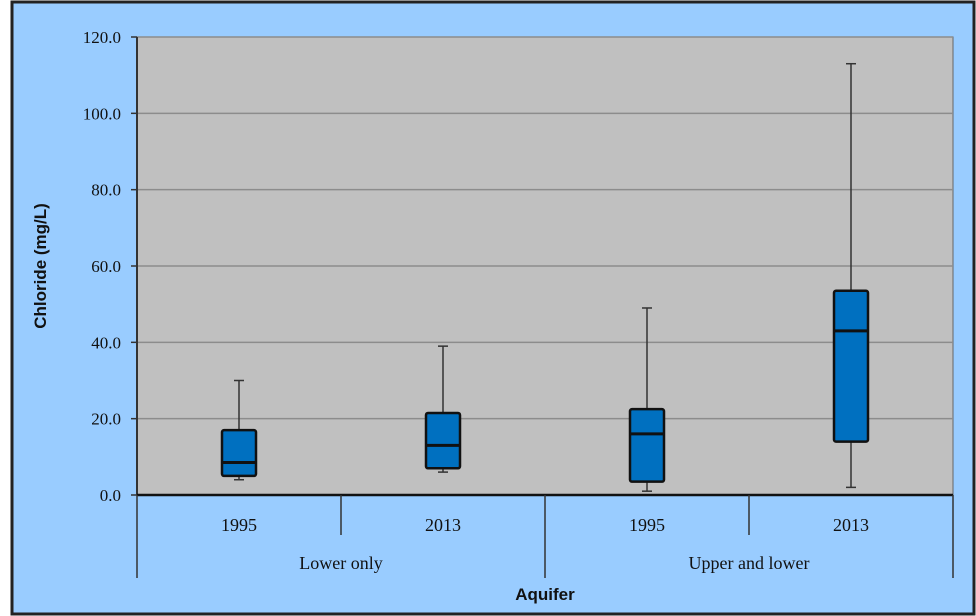 The width and height of the screenshot is (976, 616). Describe the element at coordinates (106, 342) in the screenshot. I see `y-tick-label: 40.0` at that location.